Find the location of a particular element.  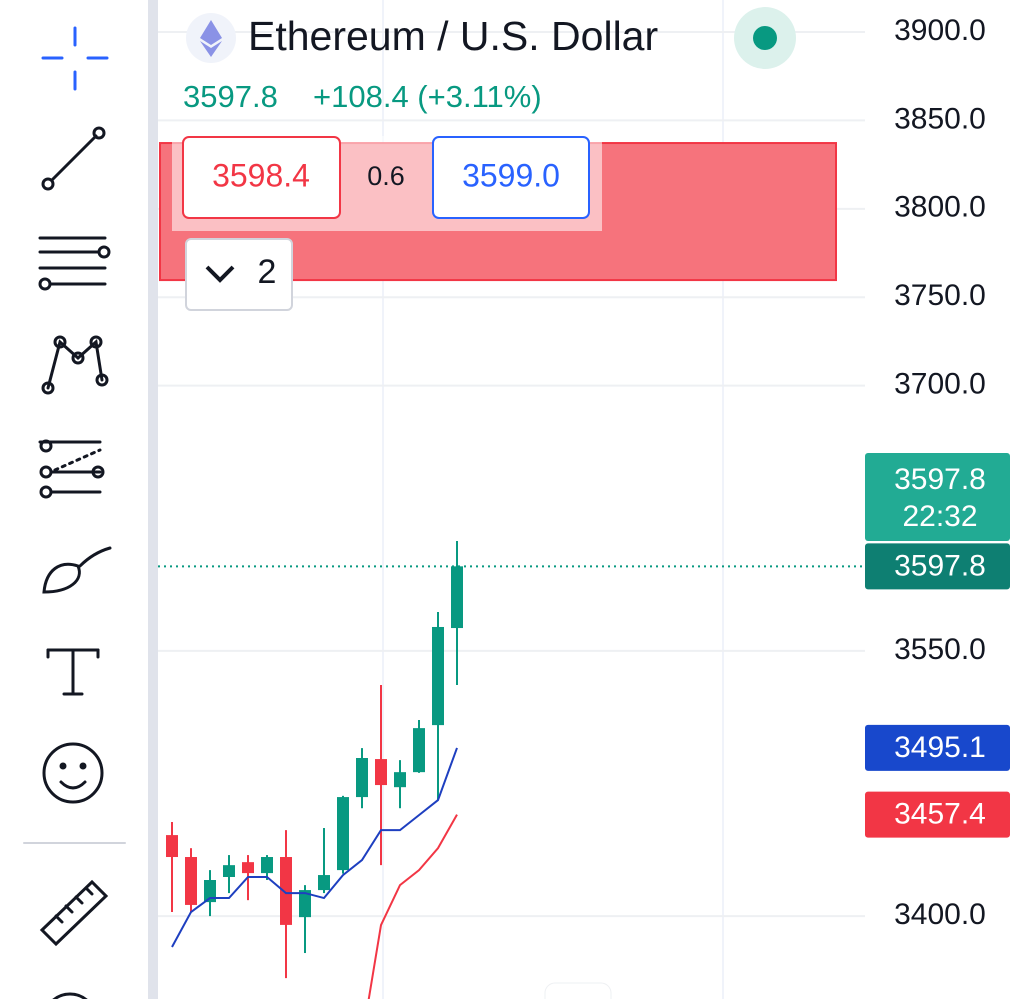

chevron-icon is located at coordinates (220, 274).